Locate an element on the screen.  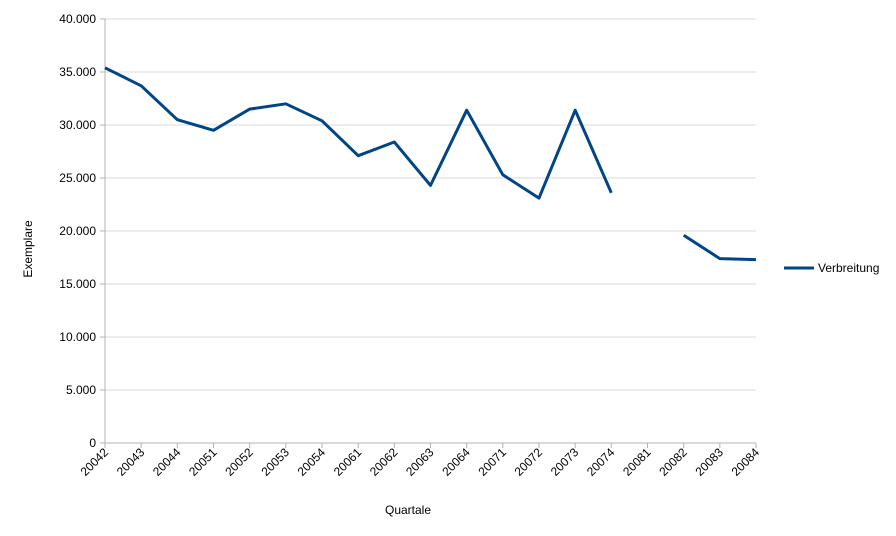
x-tick-label: 20081 is located at coordinates (637, 462).